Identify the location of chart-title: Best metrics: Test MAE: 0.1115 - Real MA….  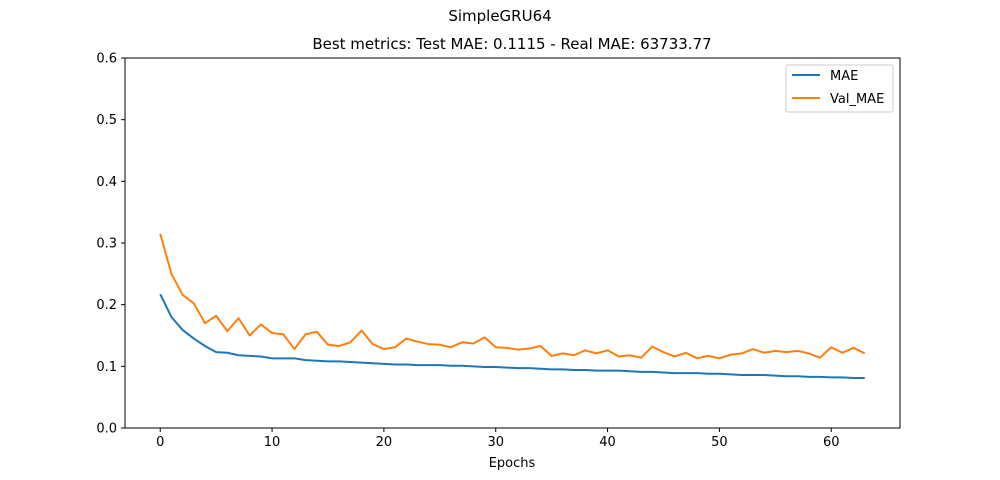
(511, 44).